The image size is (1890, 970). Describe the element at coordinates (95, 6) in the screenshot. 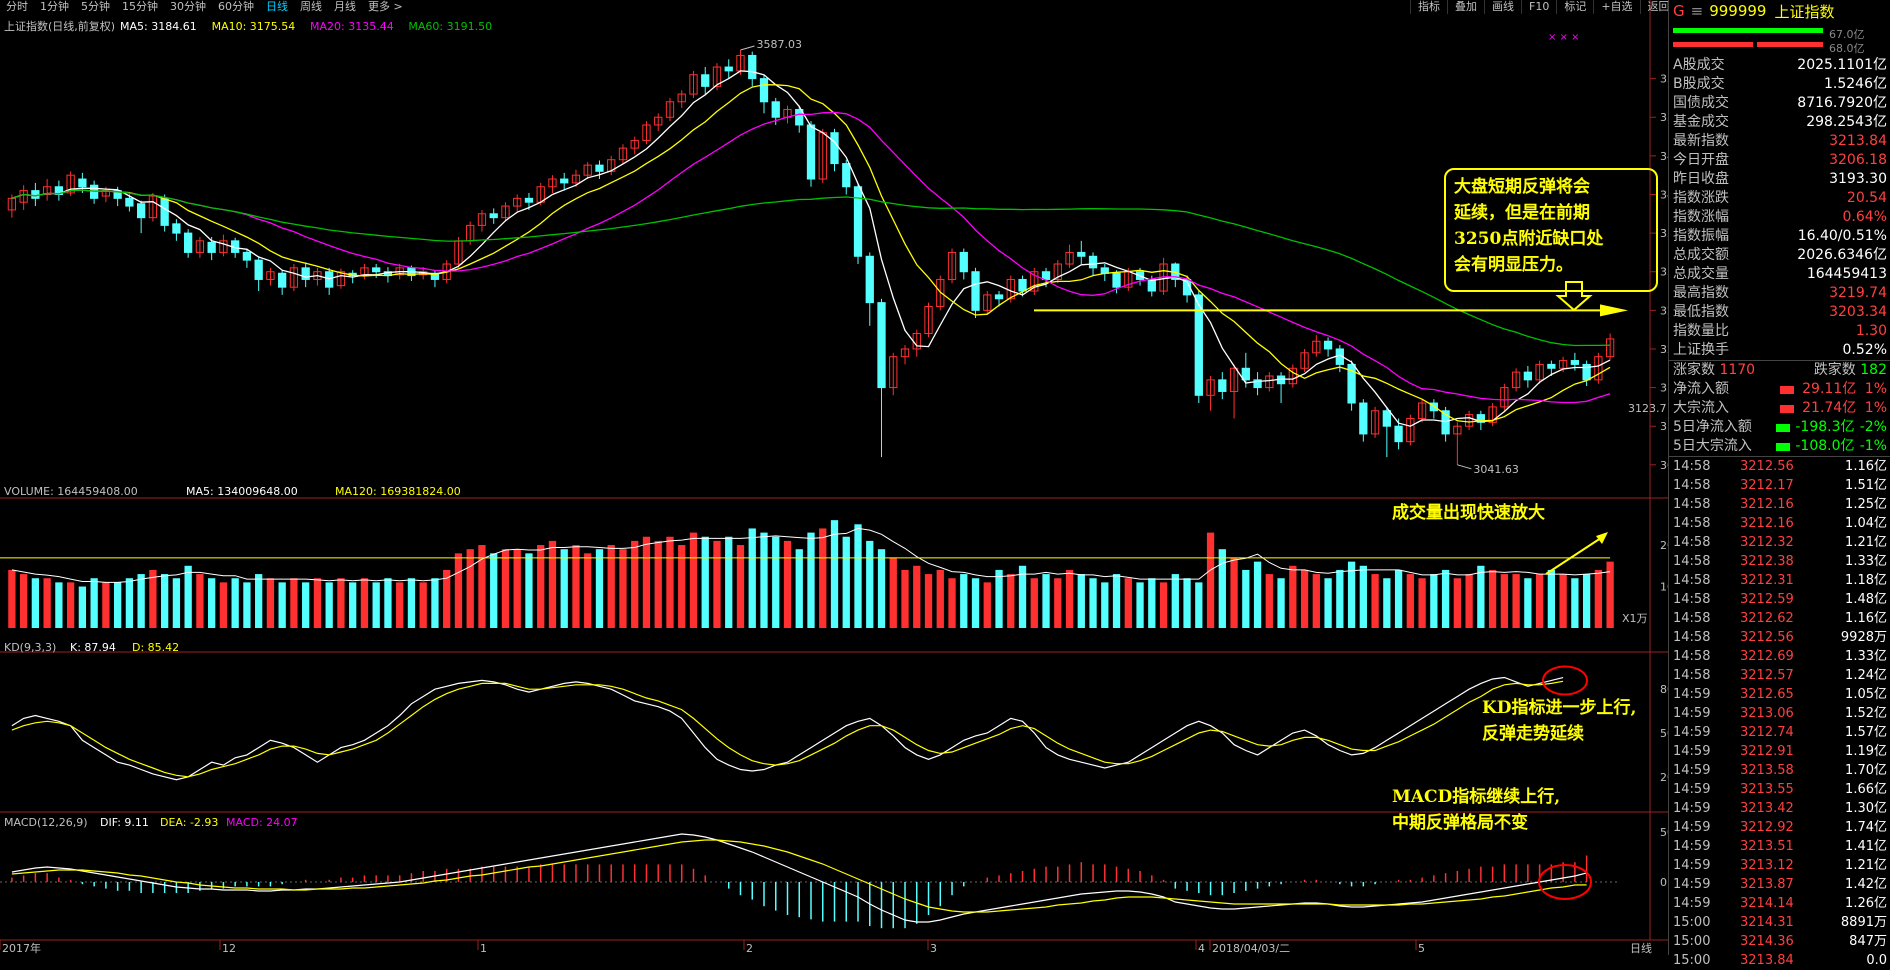

I see `tab-period-2: 5分钟` at that location.